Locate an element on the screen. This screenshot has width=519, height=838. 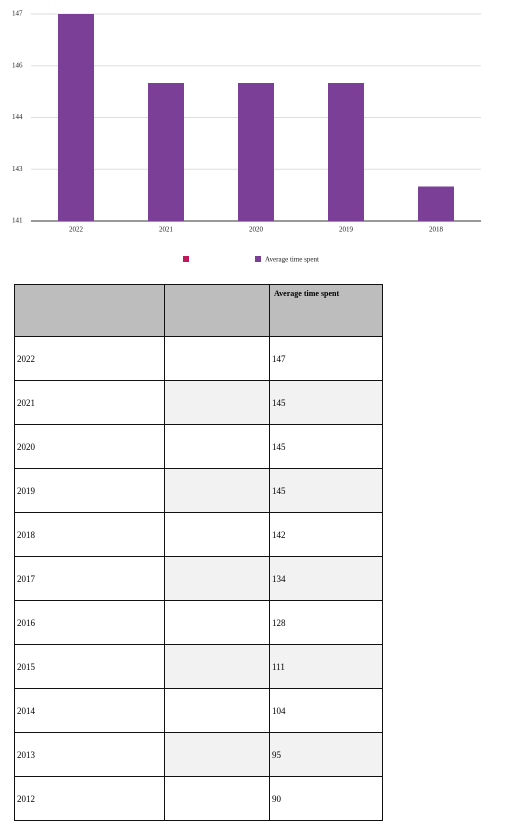
y-tick-label: 144 is located at coordinates (17, 117).